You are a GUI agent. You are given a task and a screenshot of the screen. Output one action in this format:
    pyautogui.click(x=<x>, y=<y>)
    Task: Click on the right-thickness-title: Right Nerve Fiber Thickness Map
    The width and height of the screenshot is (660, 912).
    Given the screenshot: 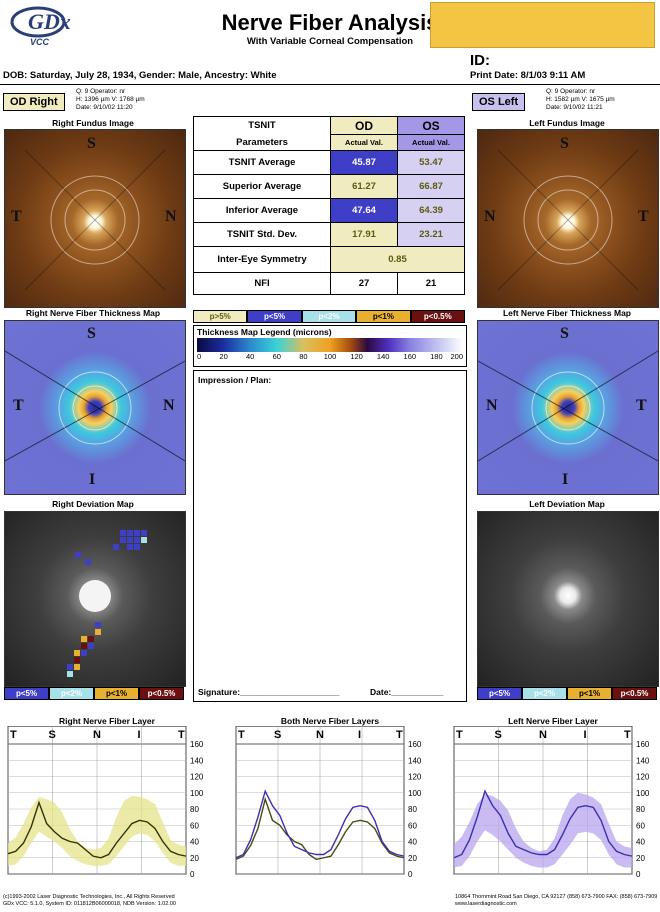 What is the action you would take?
    pyautogui.click(x=93, y=313)
    